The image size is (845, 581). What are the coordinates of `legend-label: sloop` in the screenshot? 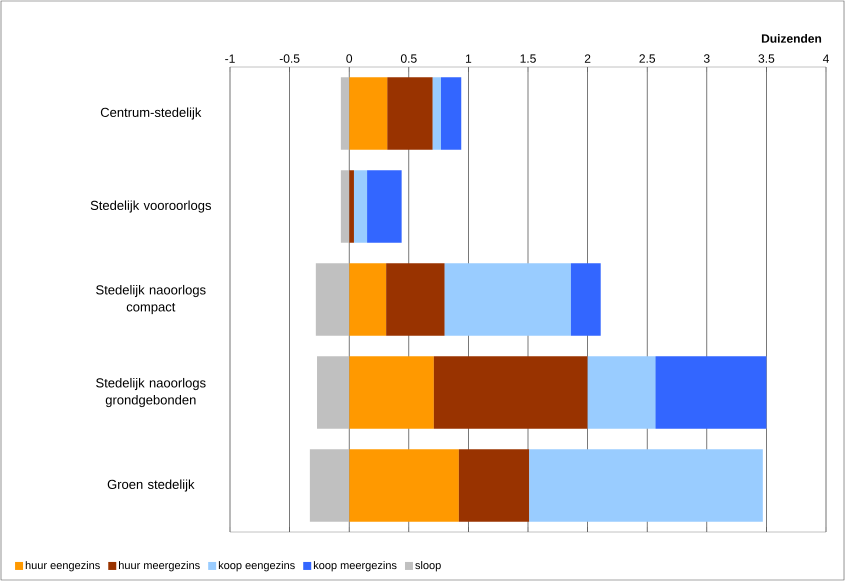 It's located at (428, 566).